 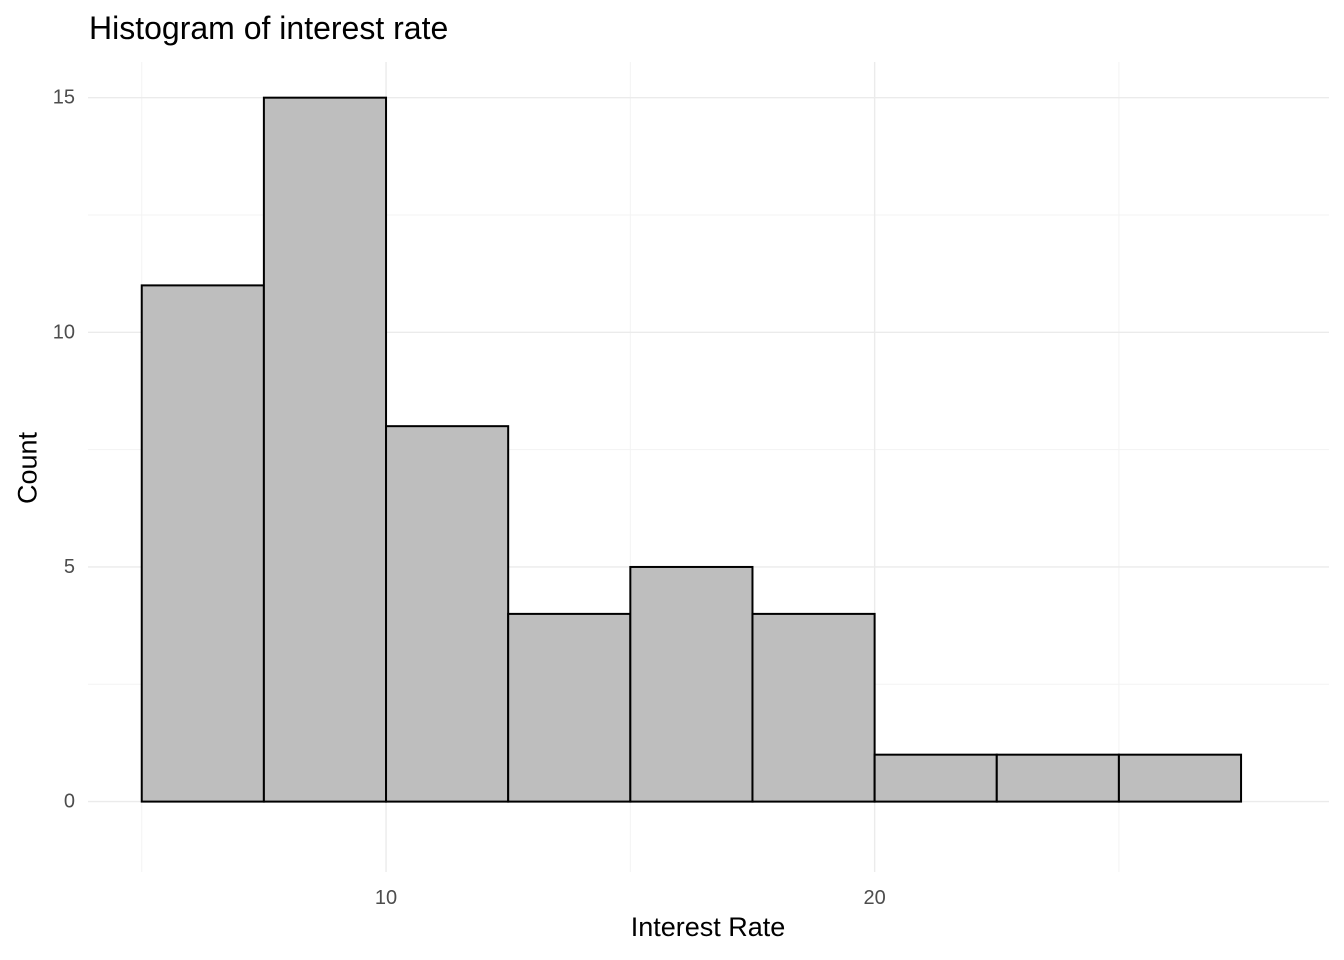 What do you see at coordinates (64, 332) in the screenshot?
I see `y-tick-label: 10` at bounding box center [64, 332].